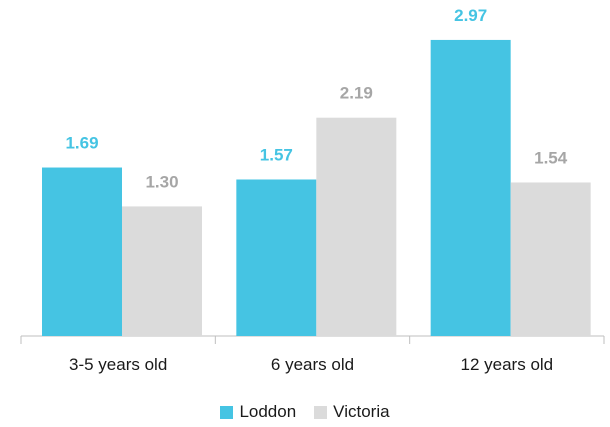 The width and height of the screenshot is (610, 427). Describe the element at coordinates (507, 364) in the screenshot. I see `x-tick-label-2: 12 years old` at that location.